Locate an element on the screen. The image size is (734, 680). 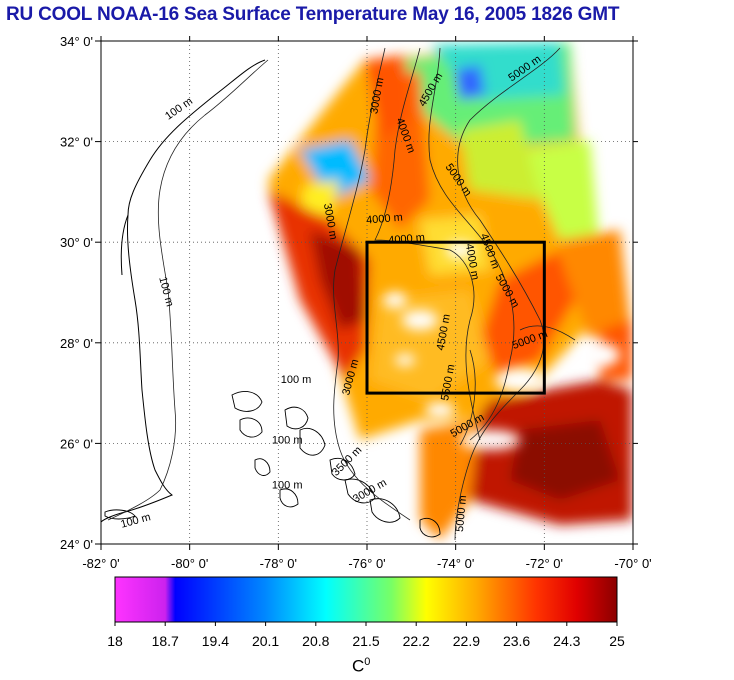
x-tick-label: -74° 0' is located at coordinates (455, 563).